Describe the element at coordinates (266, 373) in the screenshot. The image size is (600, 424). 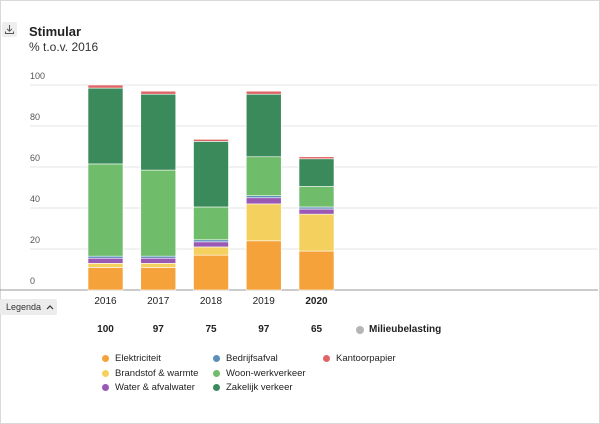
I see `legend-label: Woon-werkverkeer` at that location.